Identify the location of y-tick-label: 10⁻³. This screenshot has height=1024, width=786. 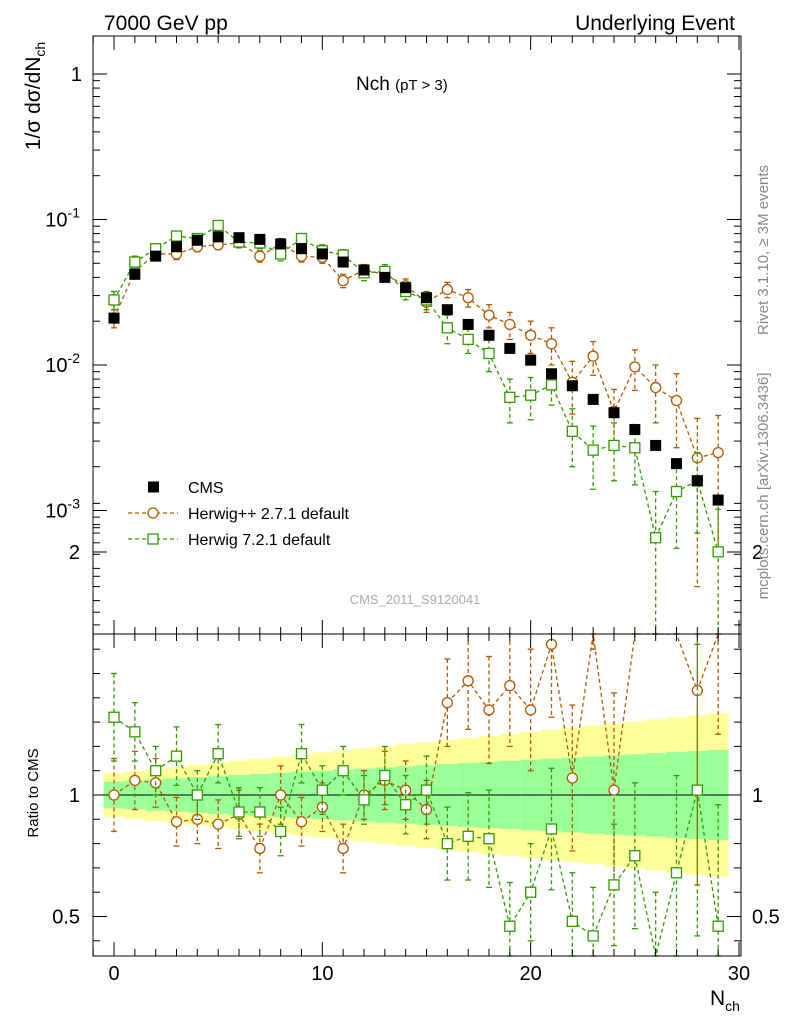
(62, 509).